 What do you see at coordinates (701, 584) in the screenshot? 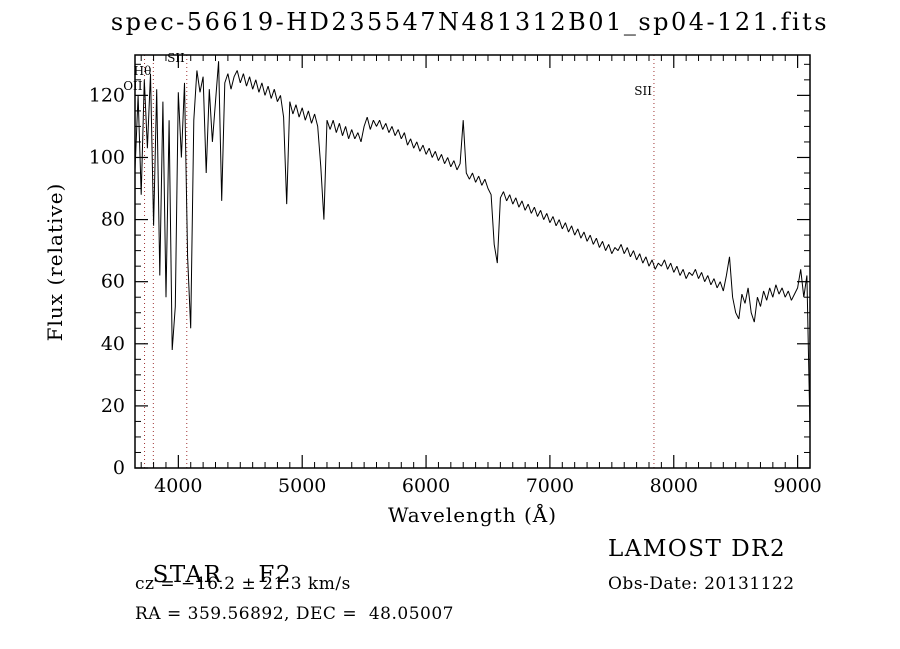
I see `obs-date-value: Obs-Date: 20131122` at bounding box center [701, 584].